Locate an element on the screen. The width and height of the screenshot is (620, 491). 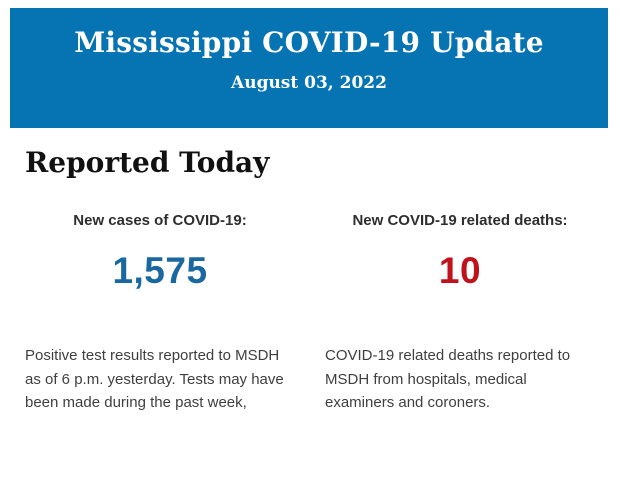
page-title: Mississippi COVID-19 Update is located at coordinates (309, 42).